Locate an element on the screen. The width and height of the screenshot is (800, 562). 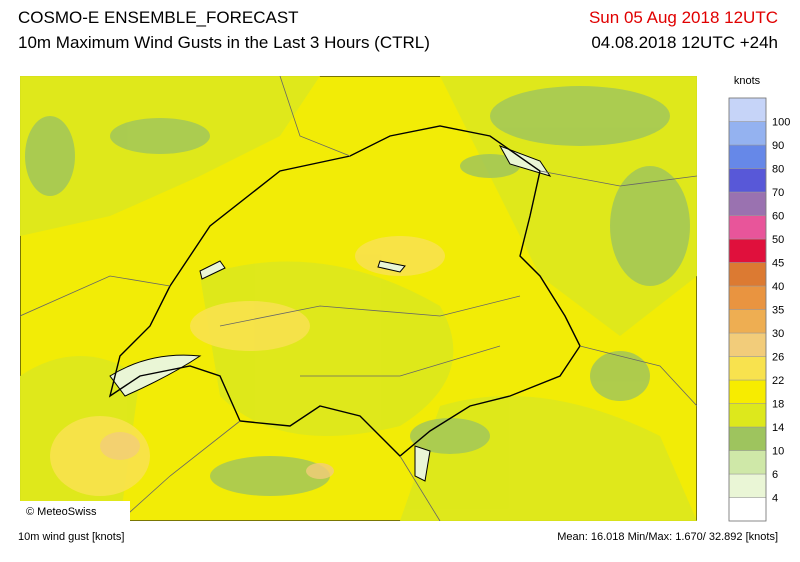
legend-level-label: 10 is located at coordinates (778, 452).